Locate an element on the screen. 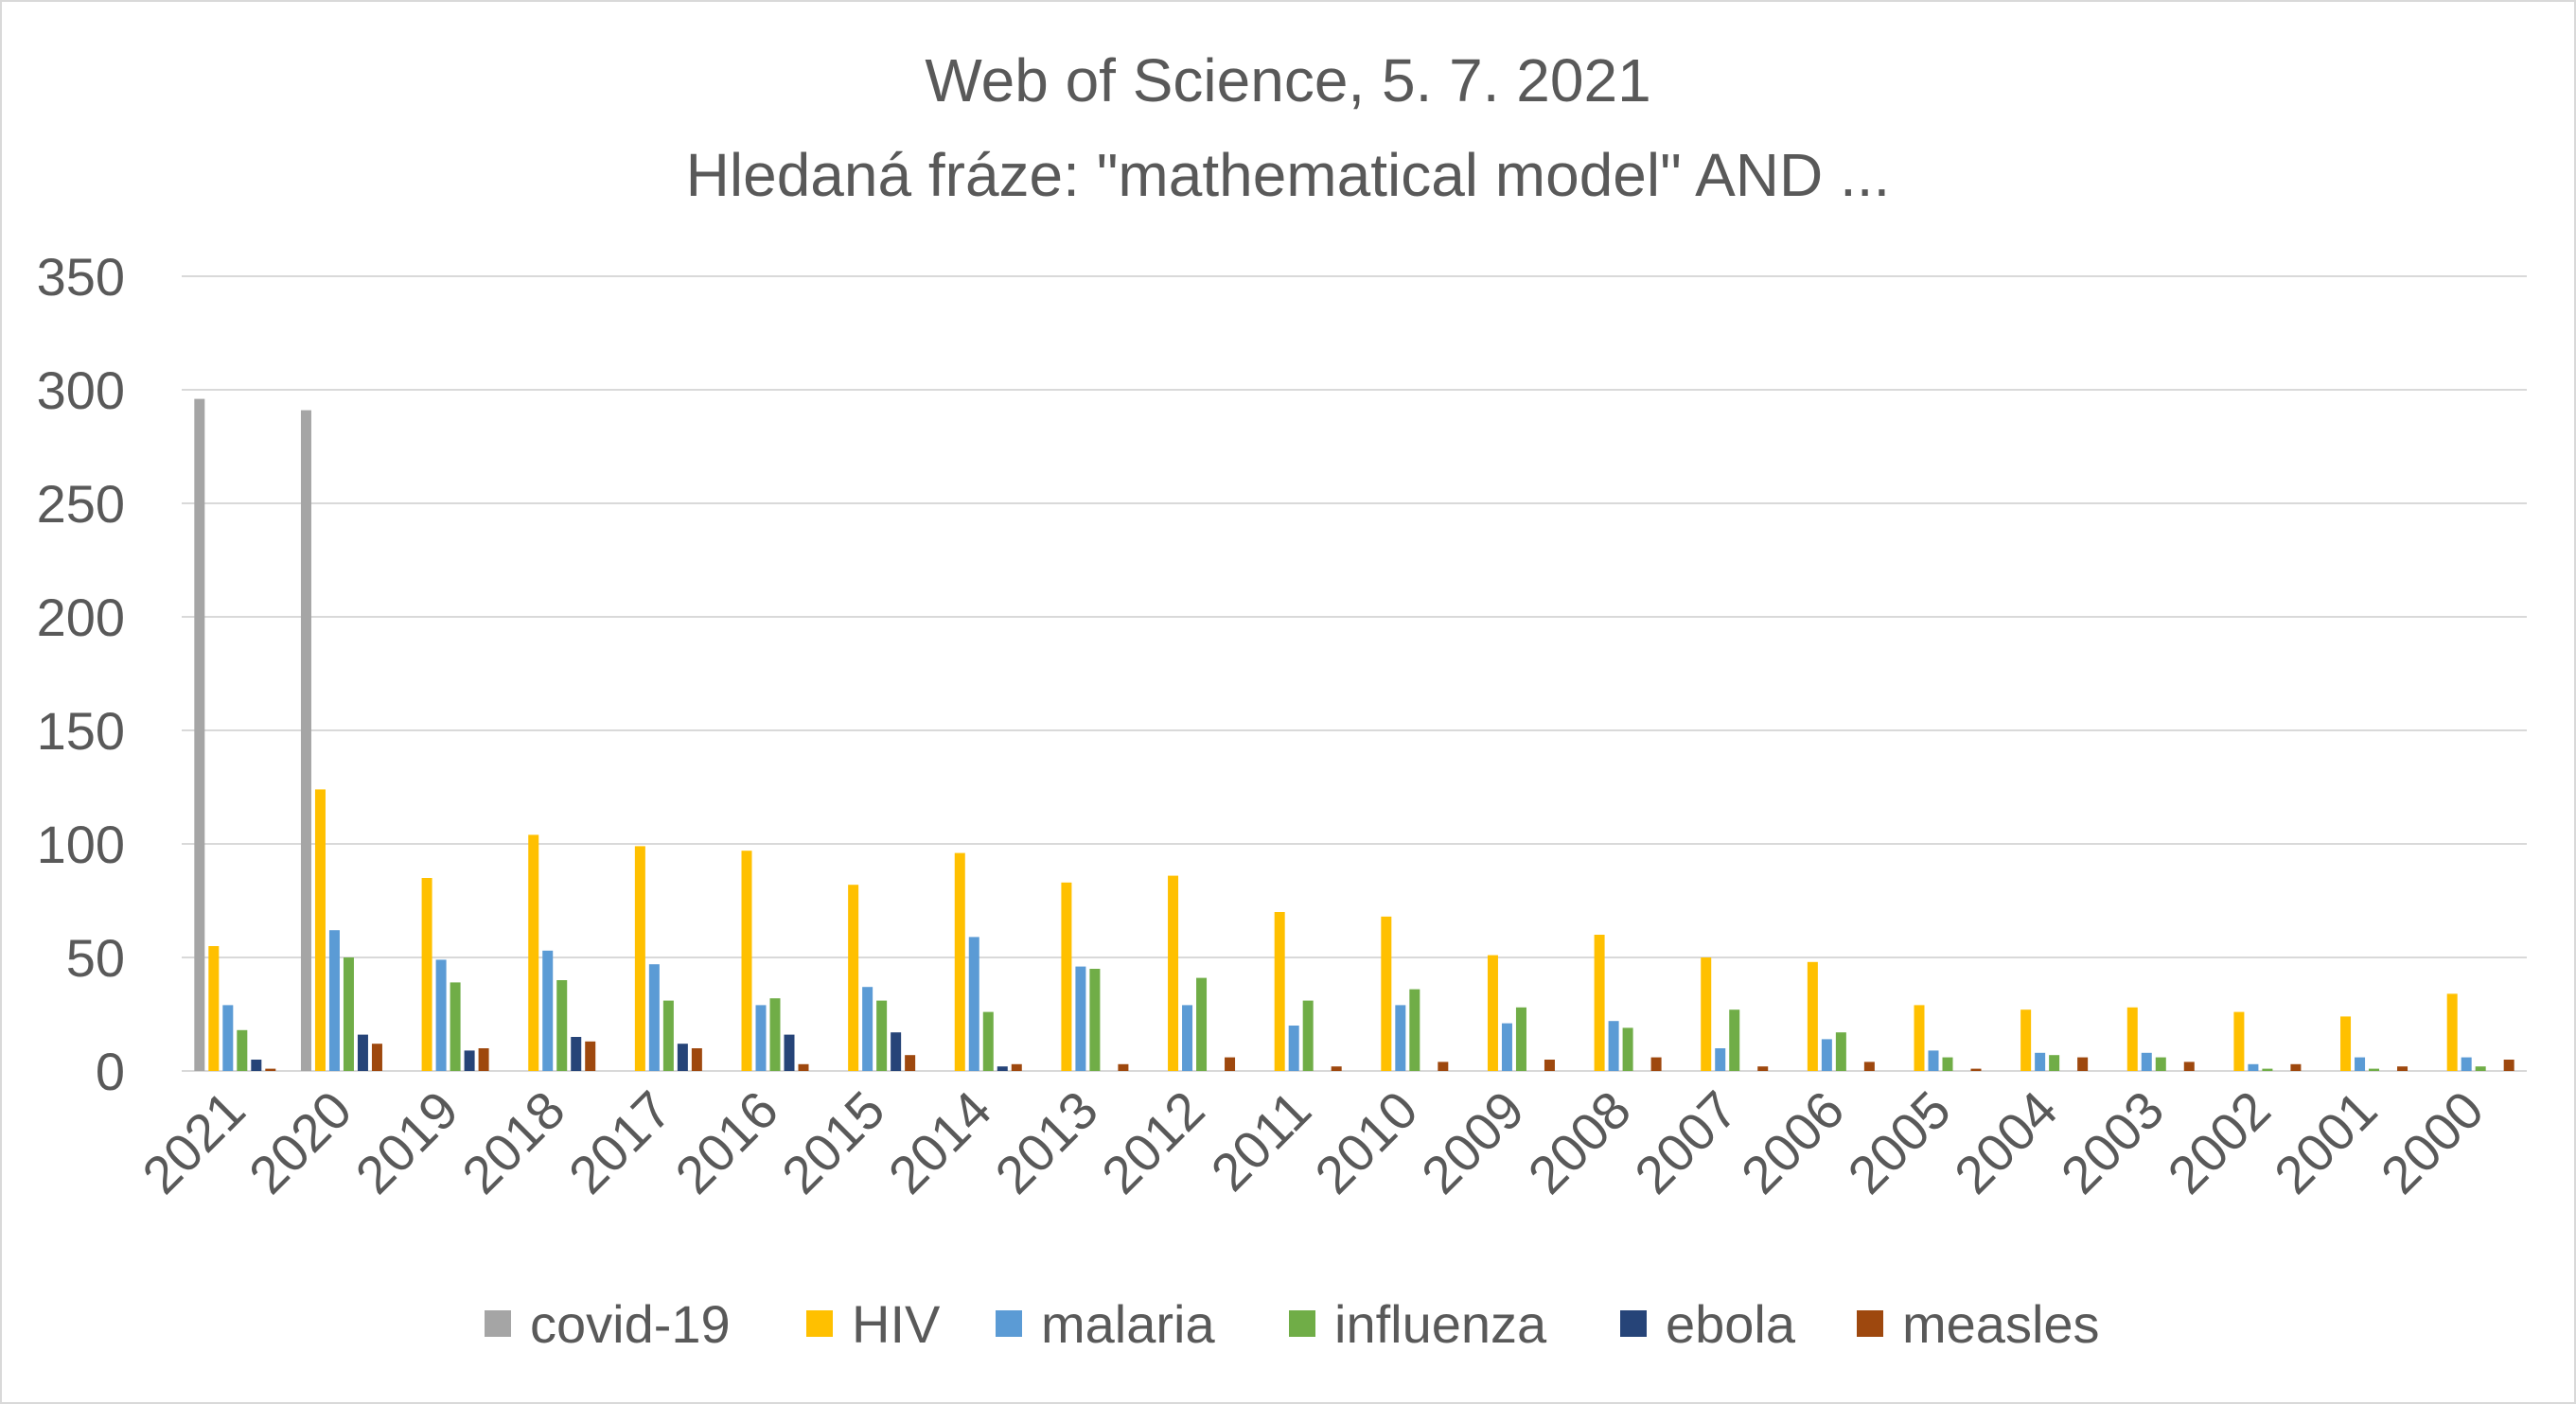  bar-malaria-2011 is located at coordinates (1293, 1048).